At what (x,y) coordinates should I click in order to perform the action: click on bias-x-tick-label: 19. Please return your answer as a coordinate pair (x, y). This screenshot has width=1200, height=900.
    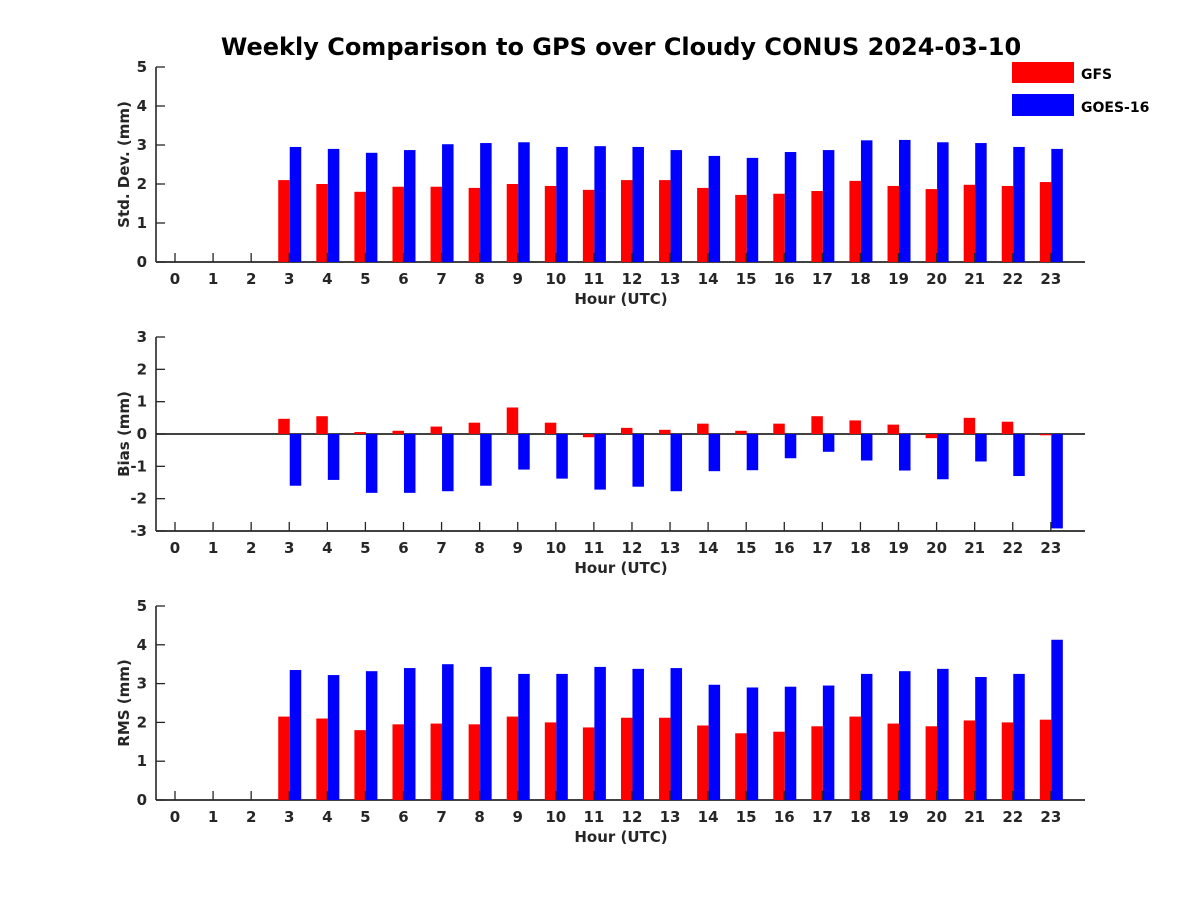
    Looking at the image, I should click on (898, 548).